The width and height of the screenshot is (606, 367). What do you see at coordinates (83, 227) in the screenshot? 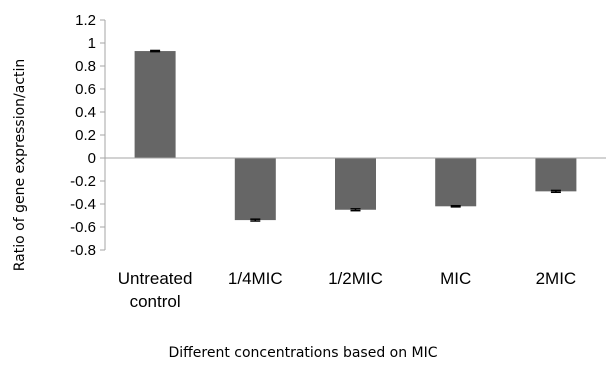
I see `y-tick-label: -0.6` at bounding box center [83, 227].